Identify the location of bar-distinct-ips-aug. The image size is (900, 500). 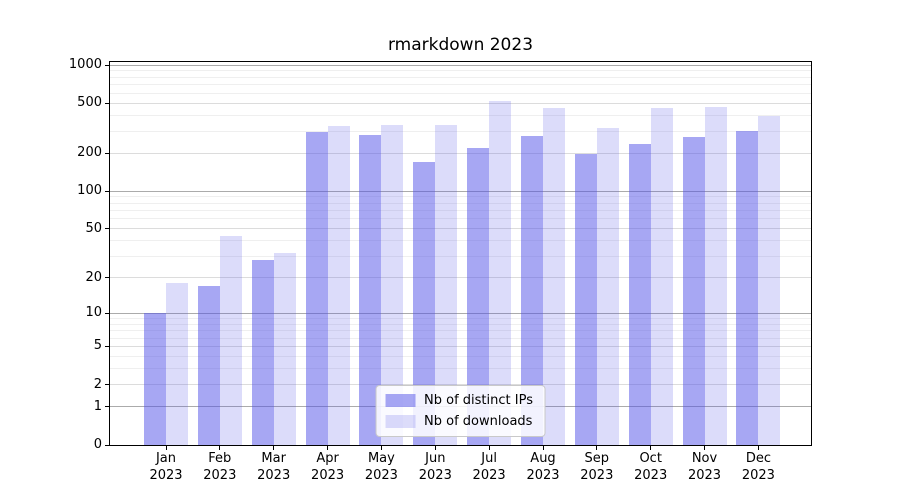
(531, 290).